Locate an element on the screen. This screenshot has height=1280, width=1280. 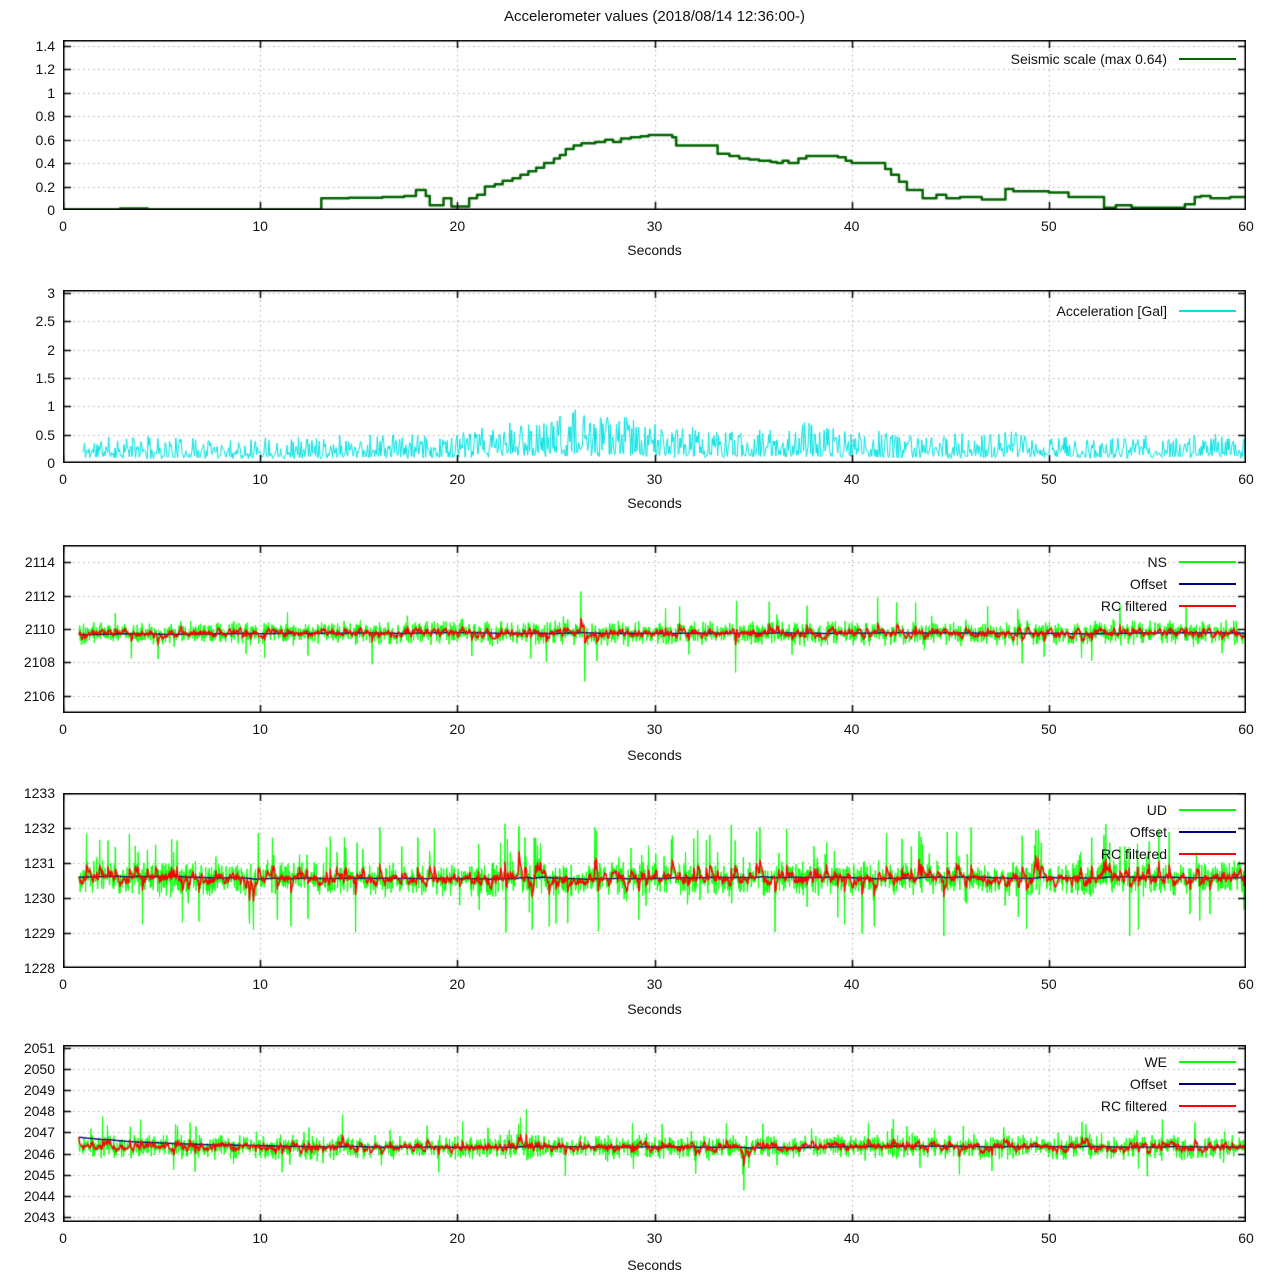
y-tick-label: 2049 is located at coordinates (39, 1090).